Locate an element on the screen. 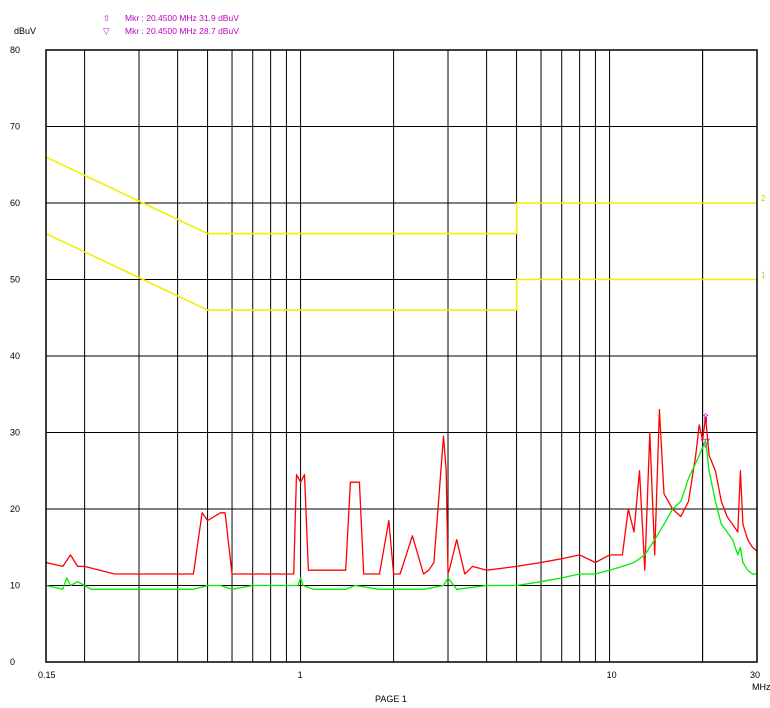 The image size is (770, 708). x-tick-label: 1 is located at coordinates (300, 675).